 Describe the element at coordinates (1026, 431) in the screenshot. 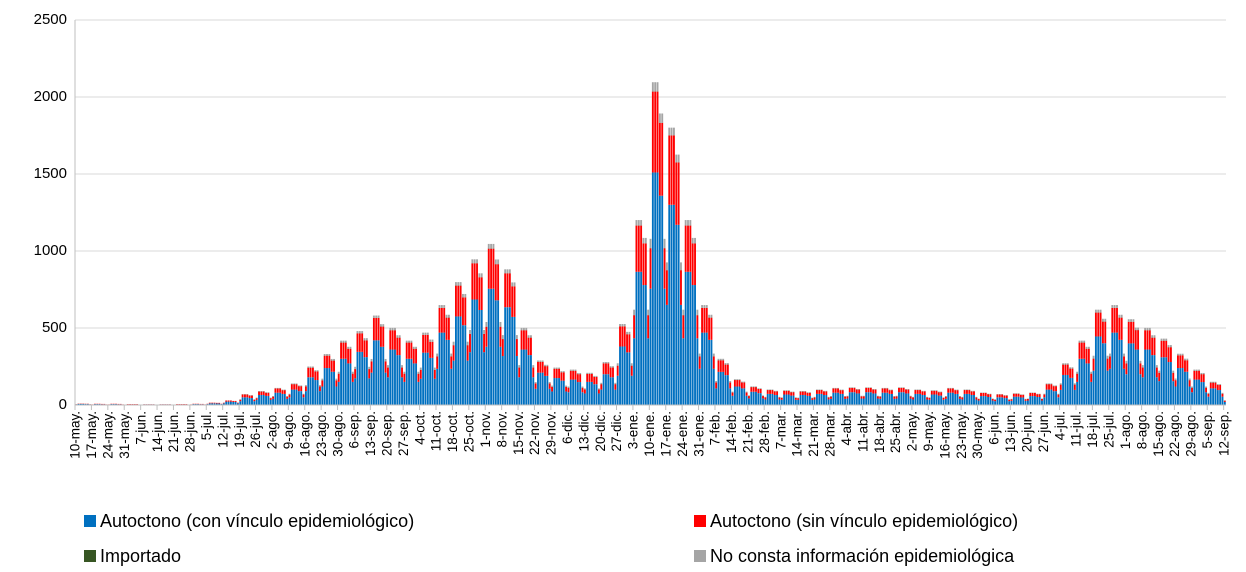

I see `x-tick-label: 20-jun.` at that location.